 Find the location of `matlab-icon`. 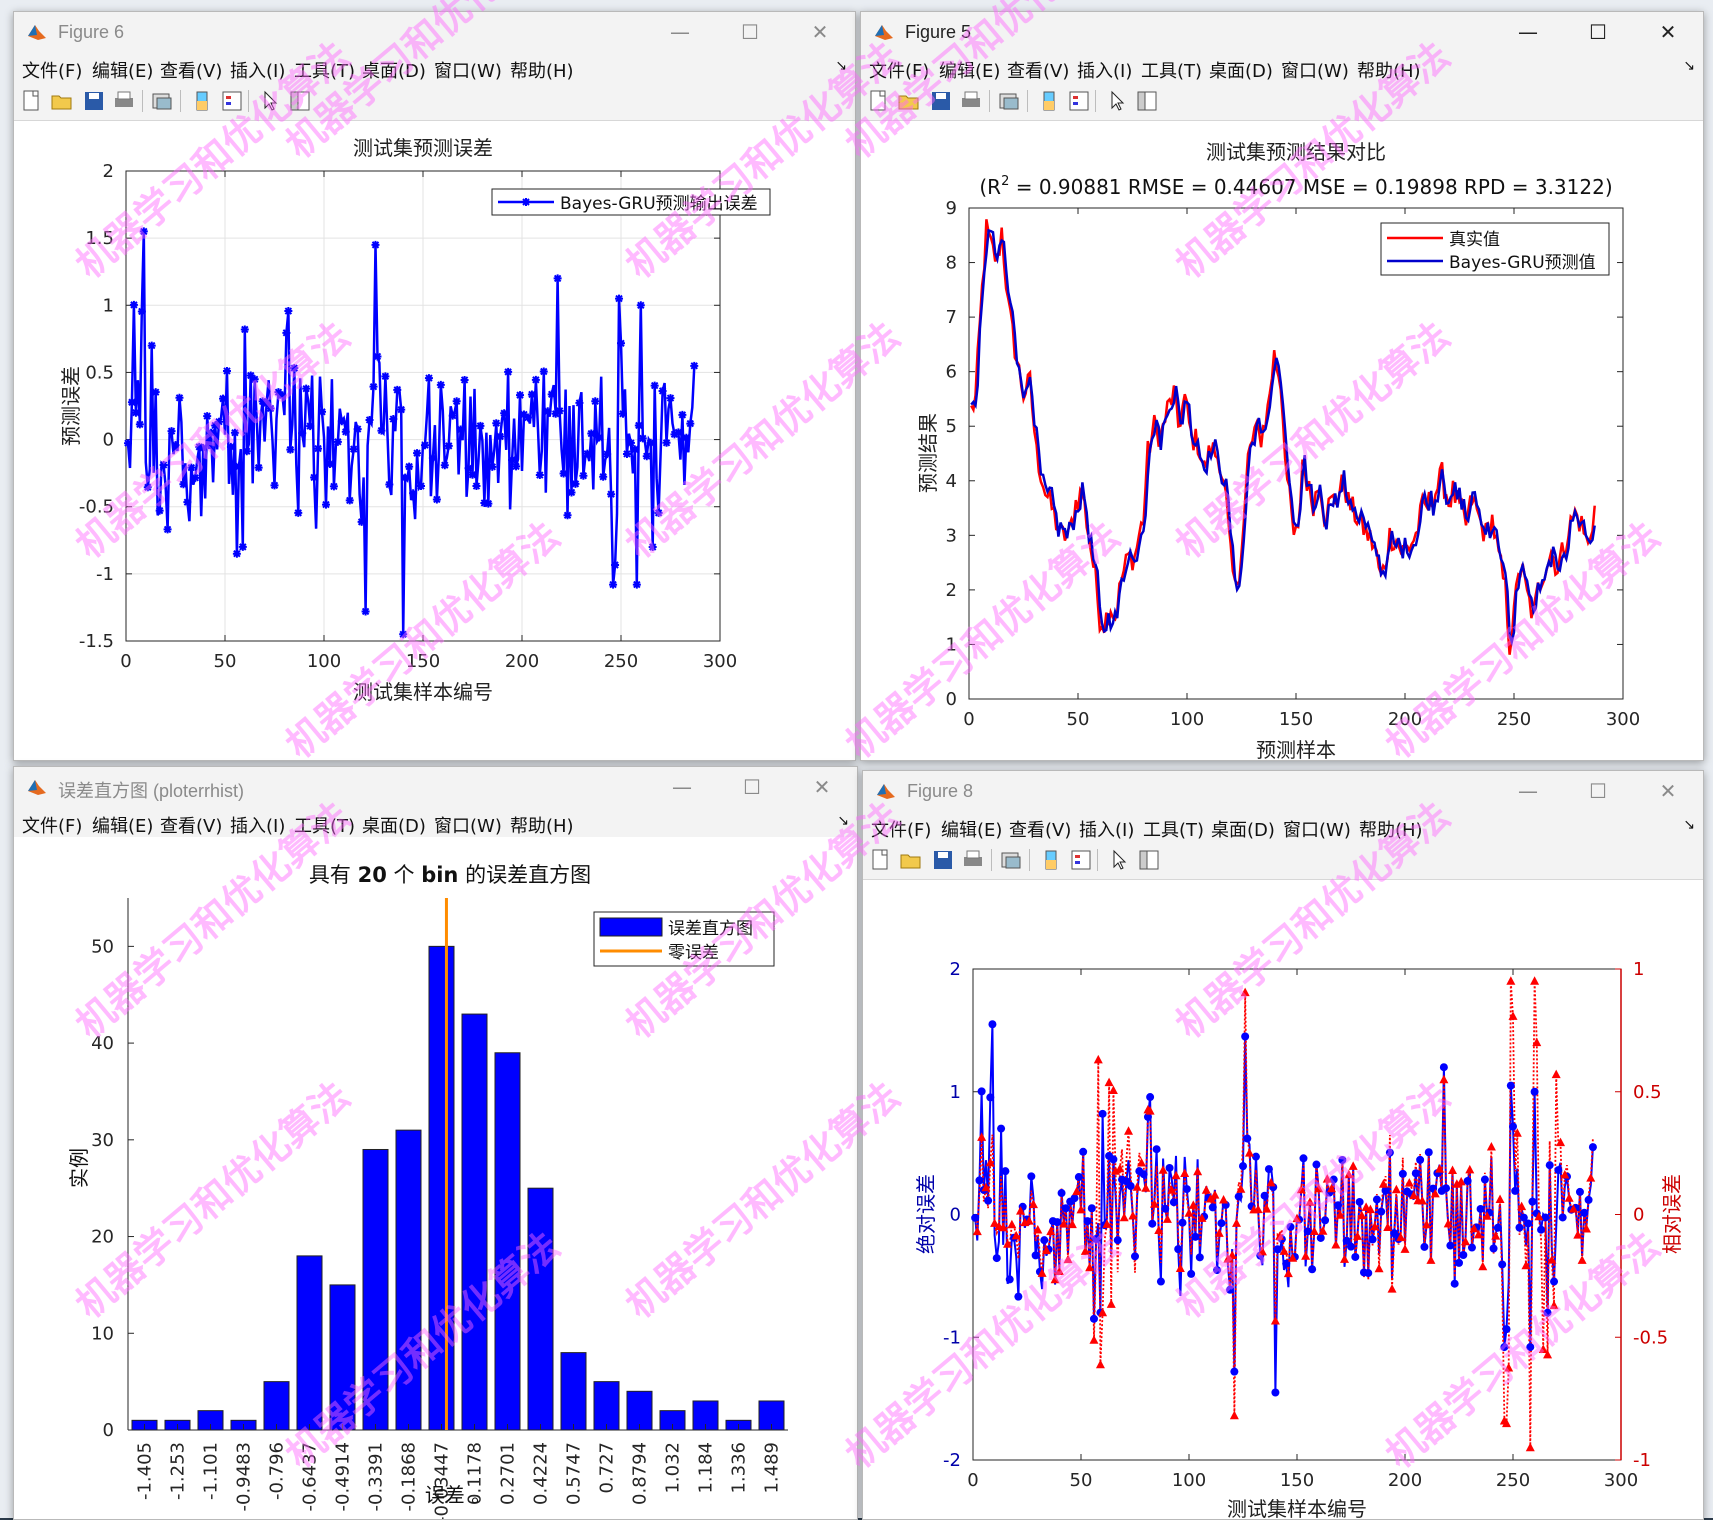

matlab-icon is located at coordinates (37, 787).